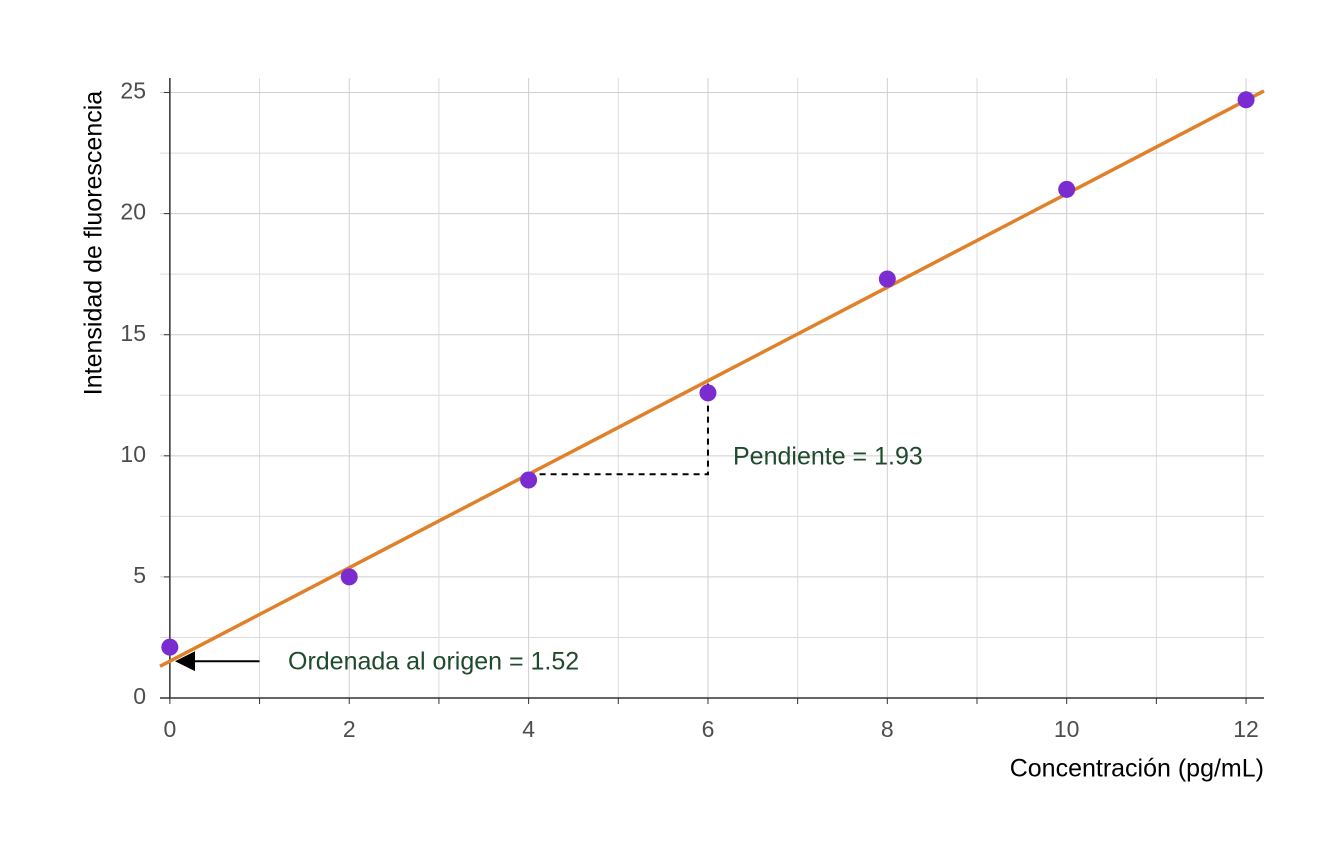  What do you see at coordinates (133, 454) in the screenshot?
I see `y-tick-label: 10` at bounding box center [133, 454].